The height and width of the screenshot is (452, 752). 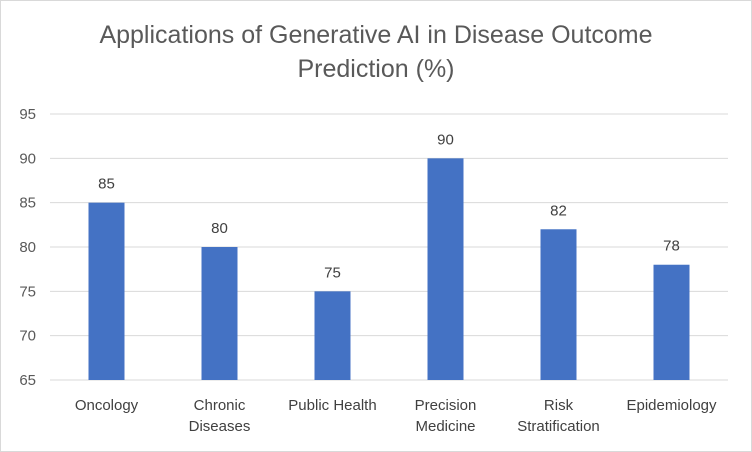 I want to click on y-tick-label: 90, so click(x=27, y=158).